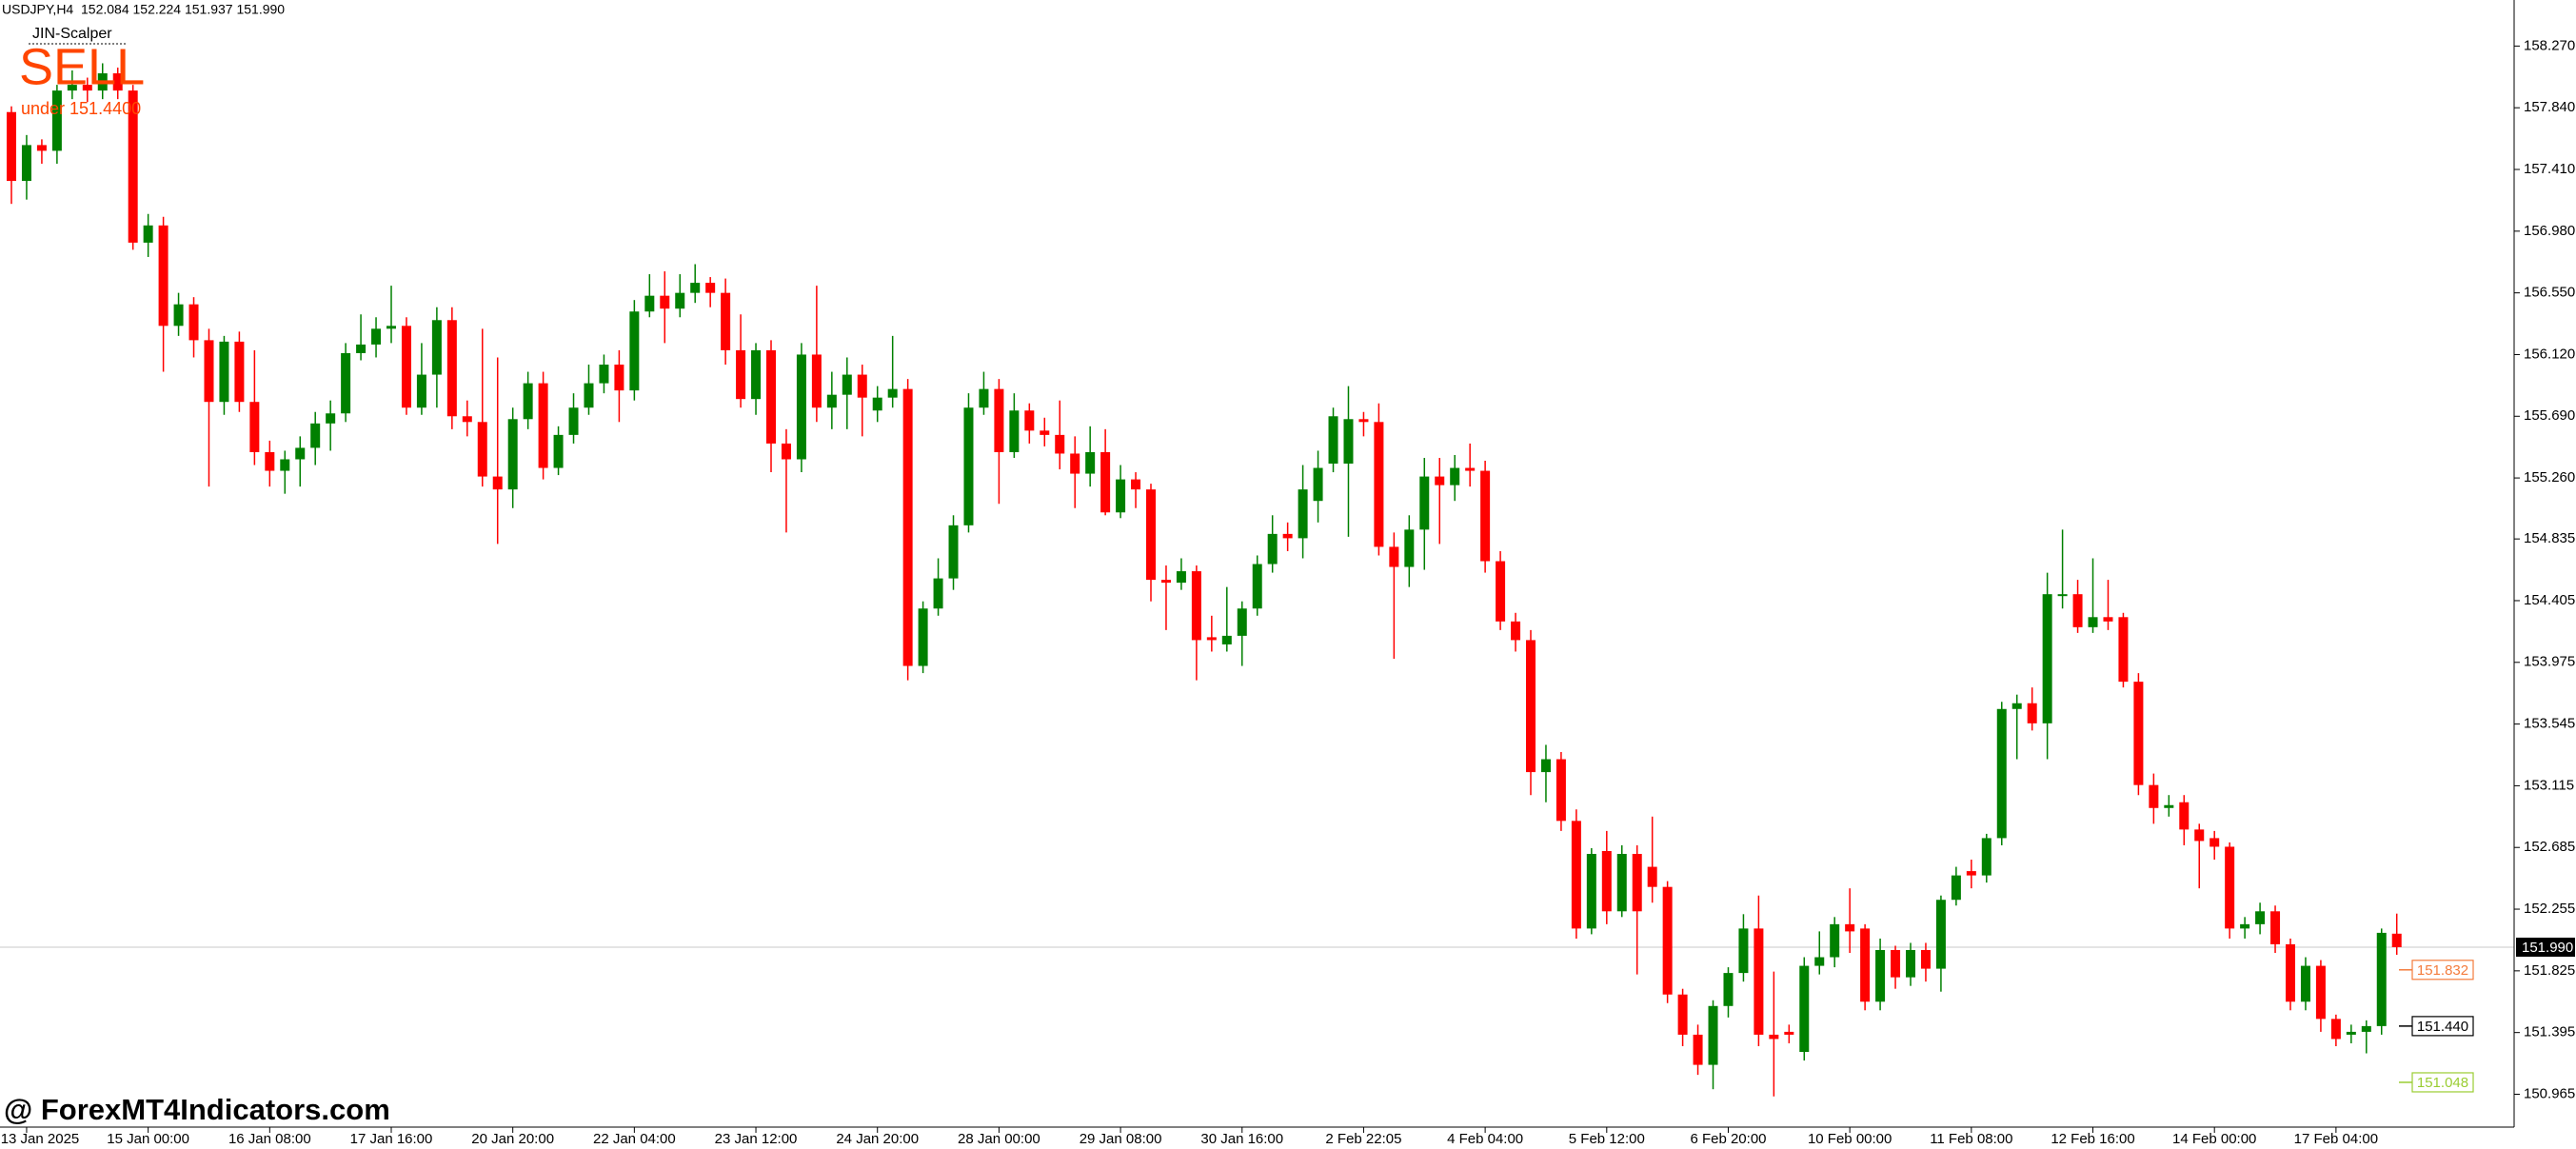 Image resolution: width=2576 pixels, height=1149 pixels. Describe the element at coordinates (2549, 600) in the screenshot. I see `y-tick-label: 154.405` at that location.